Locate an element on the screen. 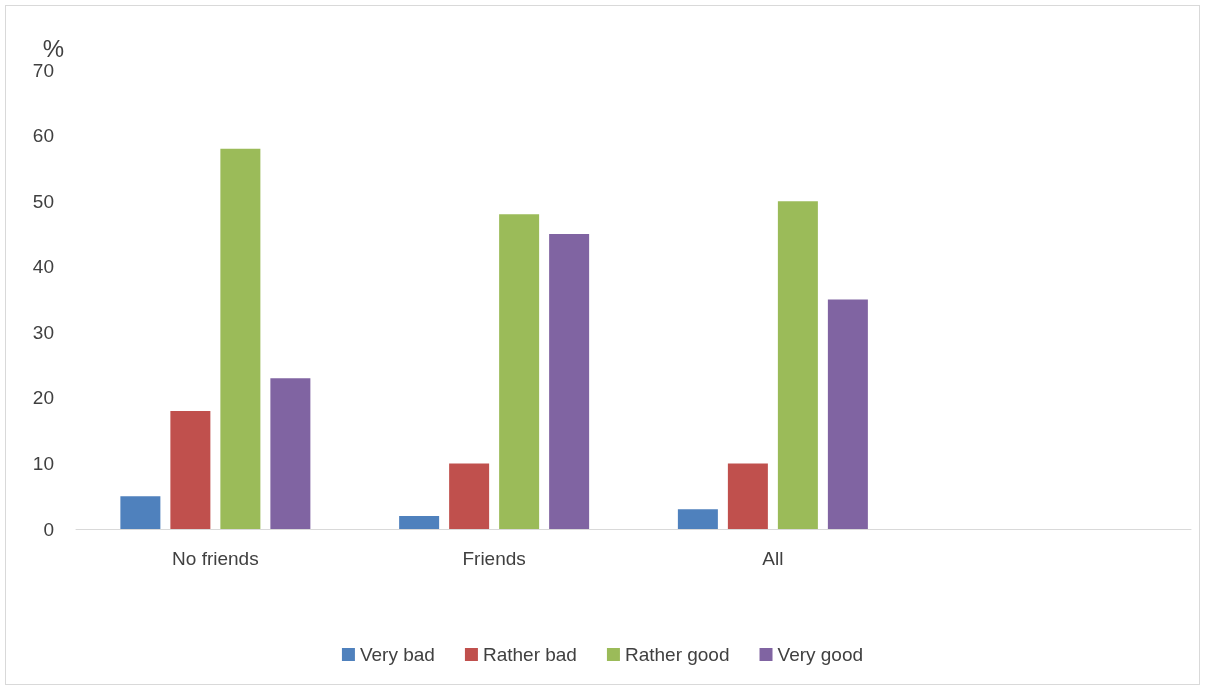 This screenshot has width=1205, height=690. x-tick-label: Friends is located at coordinates (494, 558).